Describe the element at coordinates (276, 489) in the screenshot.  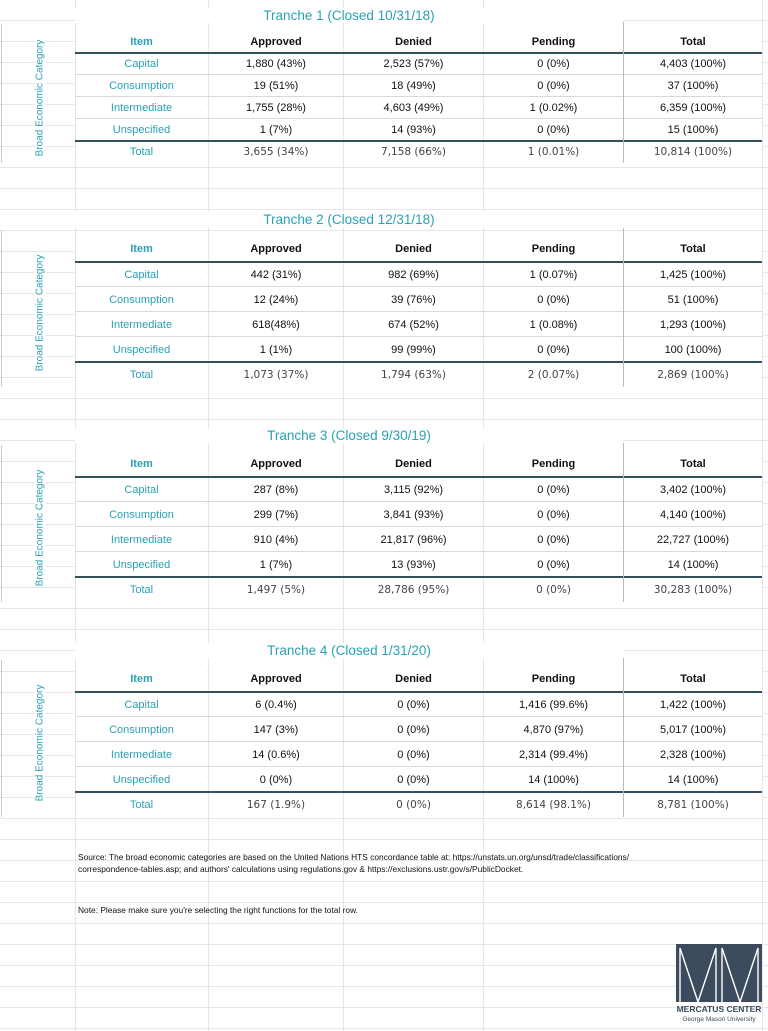
I see `cell: 287 (8%)` at that location.